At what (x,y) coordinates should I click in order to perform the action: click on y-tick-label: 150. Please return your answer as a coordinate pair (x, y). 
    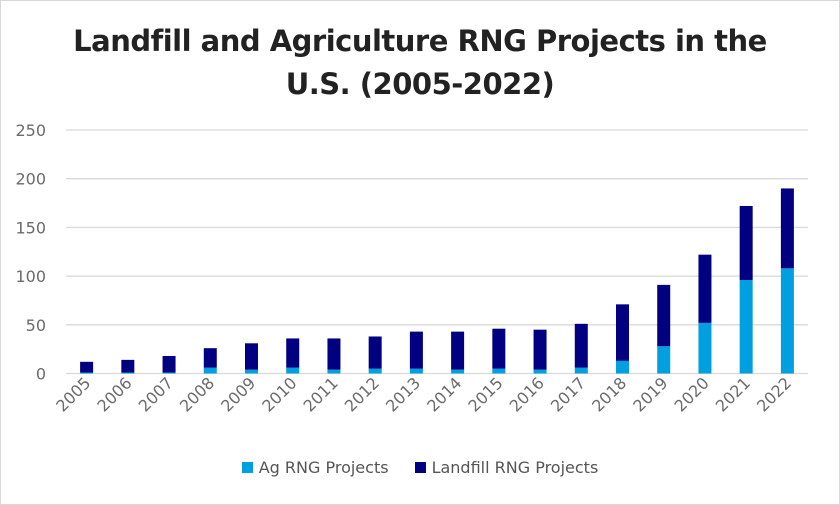
    Looking at the image, I should click on (30, 227).